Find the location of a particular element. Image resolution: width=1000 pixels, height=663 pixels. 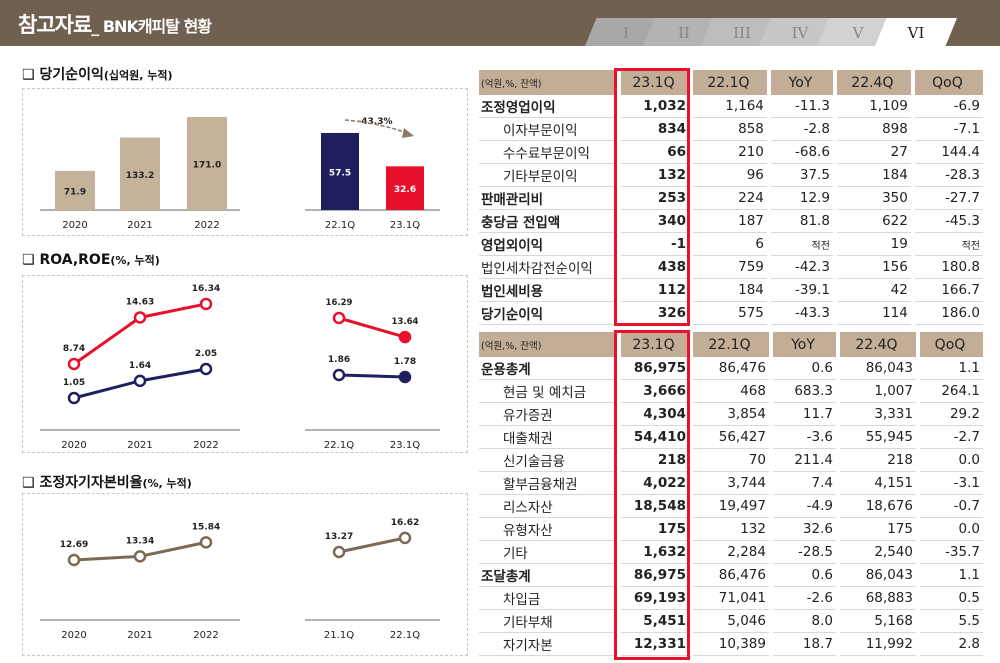

cell: 10,389 is located at coordinates (731, 644).